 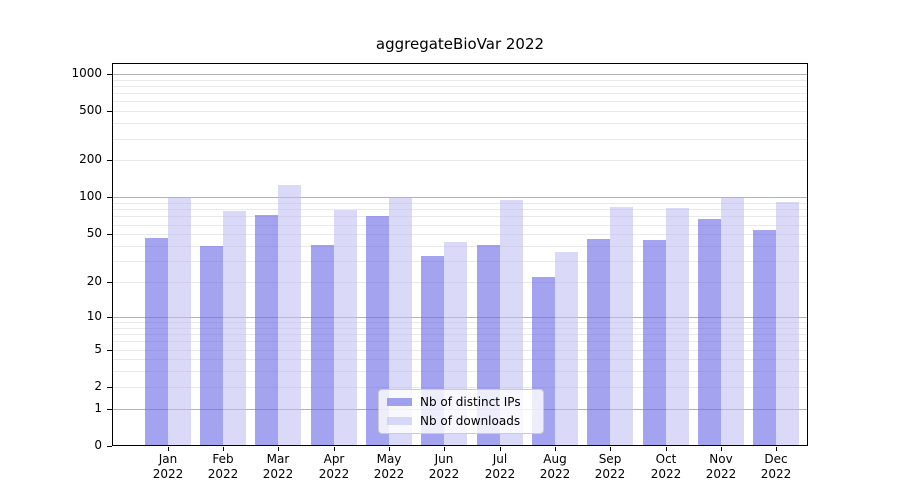 I want to click on bar-distinct-ips-sep, so click(x=599, y=342).